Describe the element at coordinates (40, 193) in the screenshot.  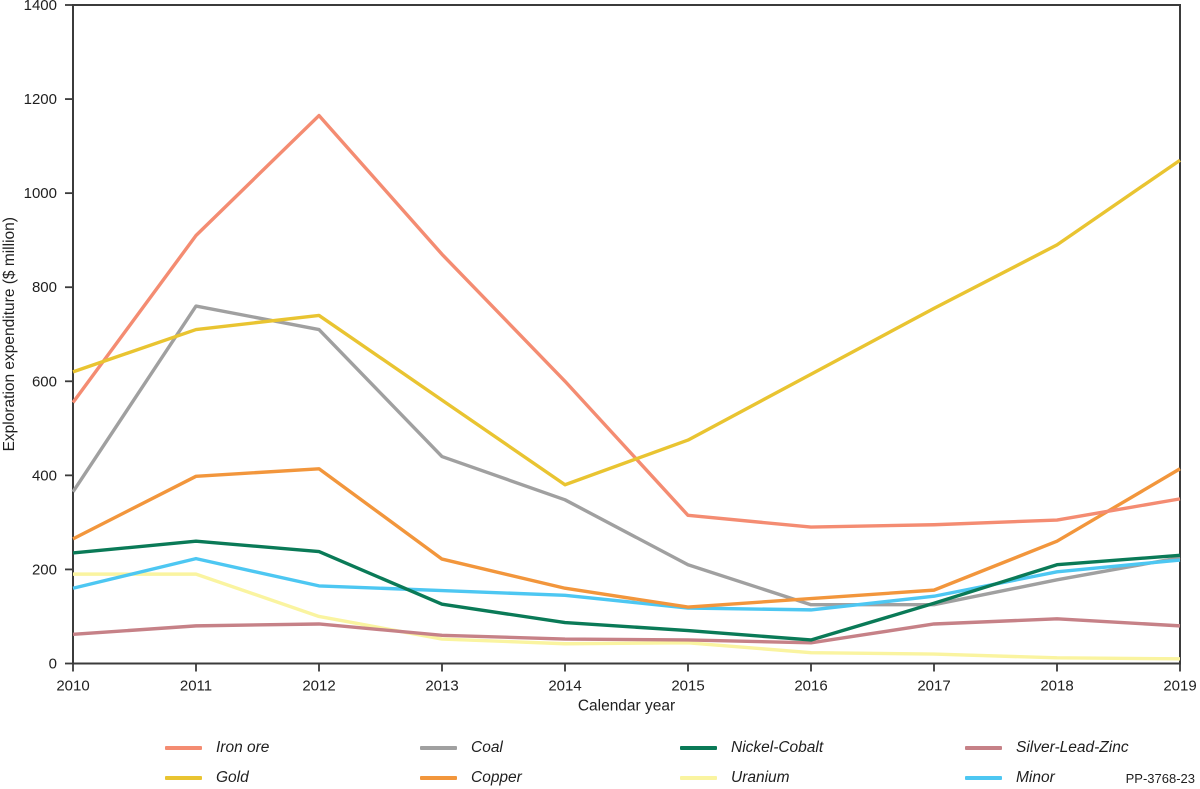
I see `y-tick-label: 1000` at that location.